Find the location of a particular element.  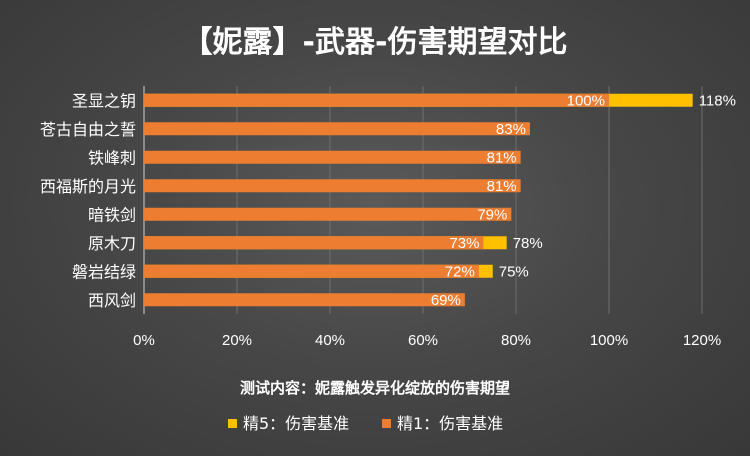

data-label-refine1: 72% is located at coordinates (460, 271).